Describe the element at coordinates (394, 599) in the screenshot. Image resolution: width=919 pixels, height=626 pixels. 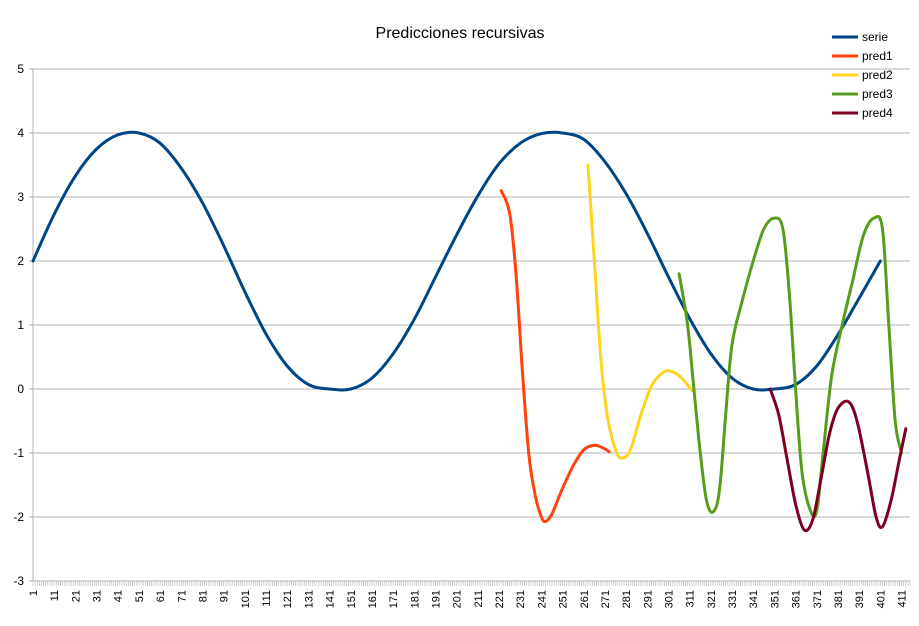
I see `x-tick-label: 171` at that location.